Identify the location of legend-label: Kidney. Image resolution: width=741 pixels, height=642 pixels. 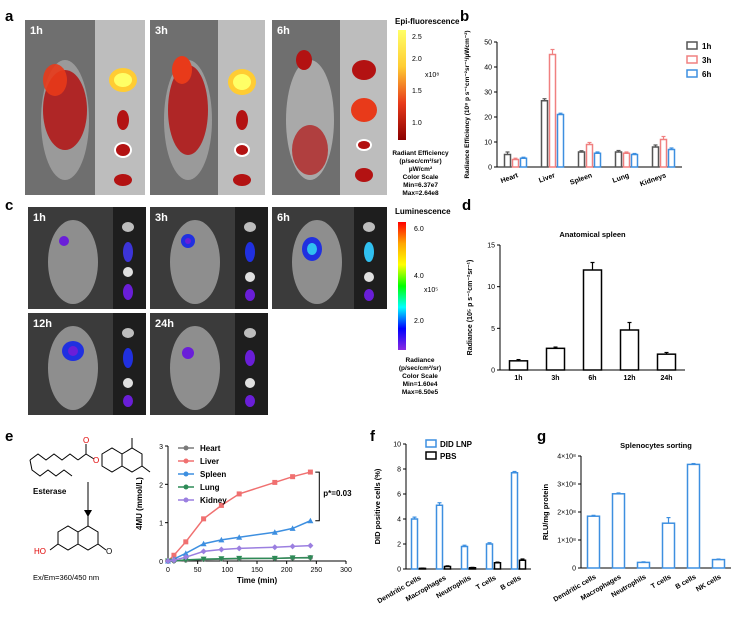
(213, 500).